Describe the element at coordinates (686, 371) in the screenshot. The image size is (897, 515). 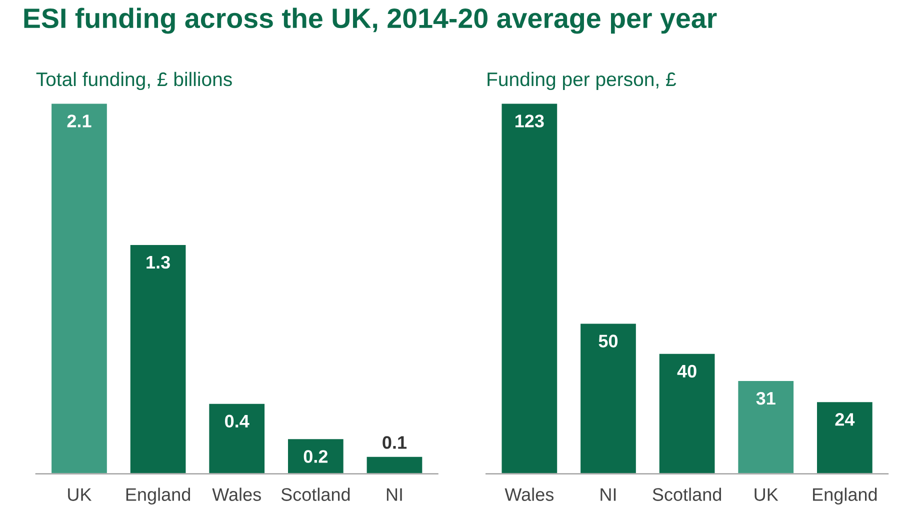
I see `data-label: 40` at that location.